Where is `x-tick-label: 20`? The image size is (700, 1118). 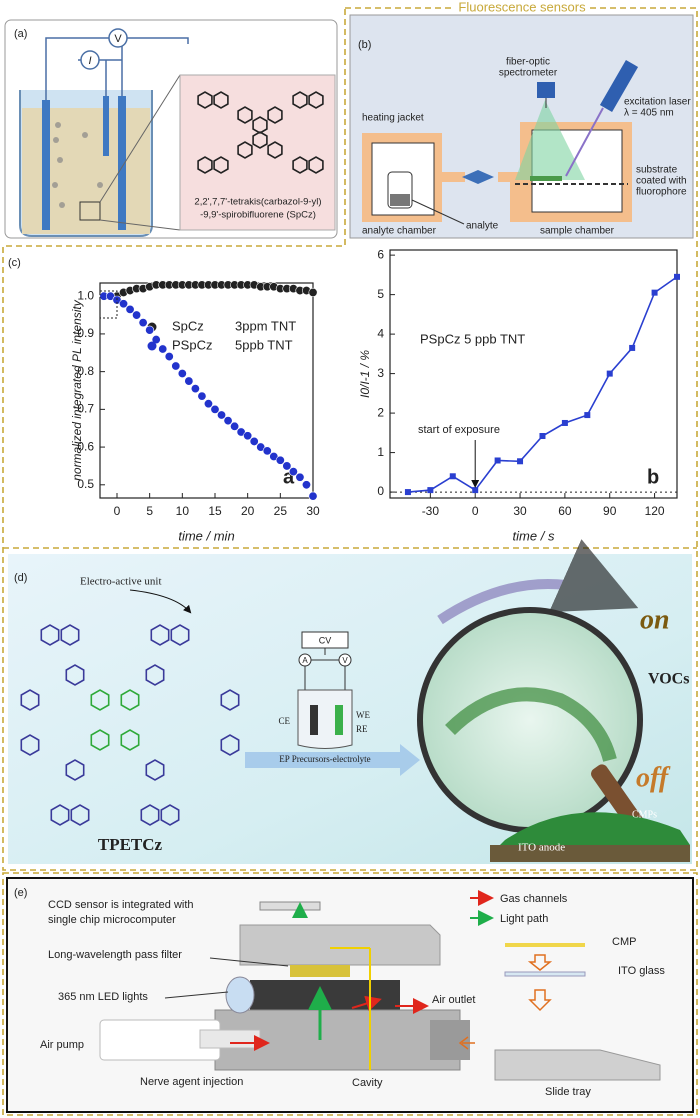 x-tick-label: 20 is located at coordinates (248, 511).